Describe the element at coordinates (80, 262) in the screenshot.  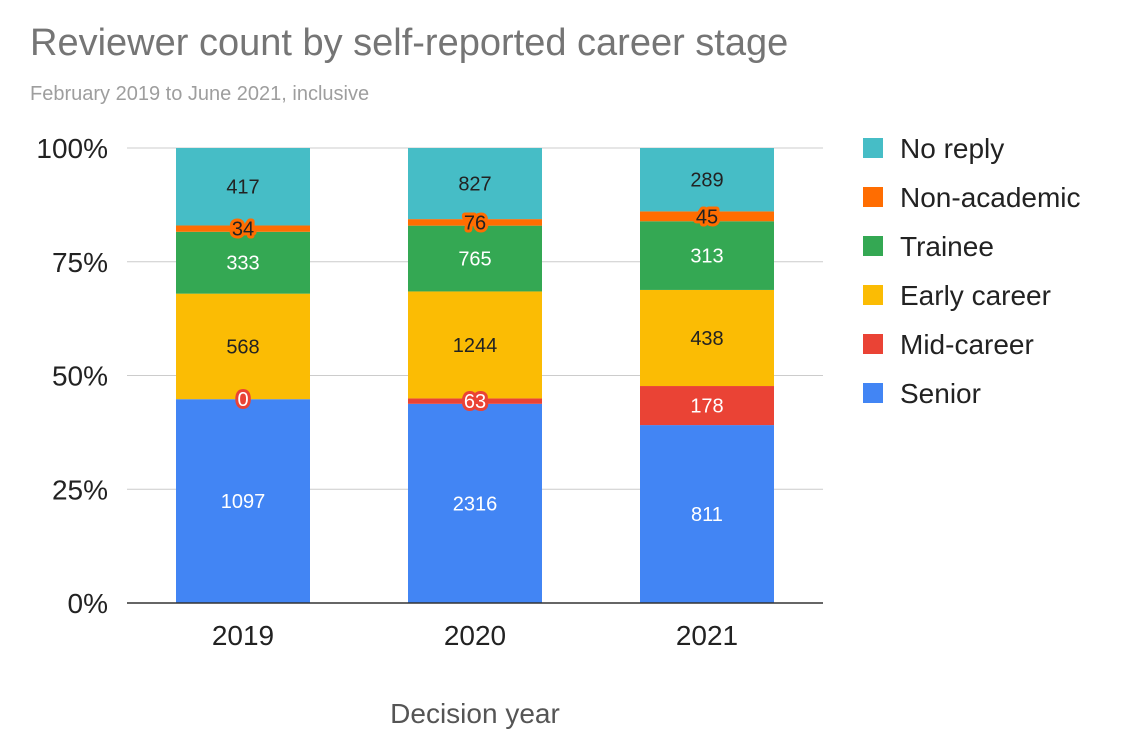
I see `y-tick-label: 75%` at that location.